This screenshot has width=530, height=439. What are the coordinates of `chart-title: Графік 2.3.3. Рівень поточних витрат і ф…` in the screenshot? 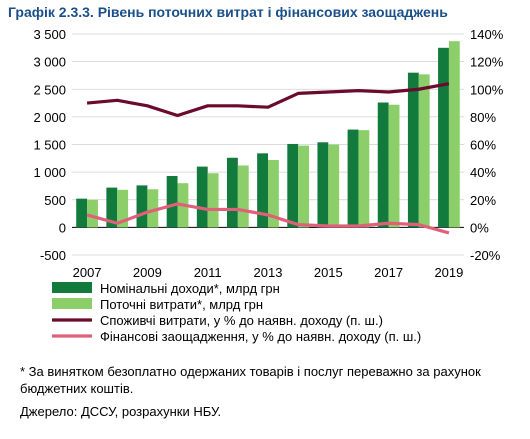 It's located at (228, 12).